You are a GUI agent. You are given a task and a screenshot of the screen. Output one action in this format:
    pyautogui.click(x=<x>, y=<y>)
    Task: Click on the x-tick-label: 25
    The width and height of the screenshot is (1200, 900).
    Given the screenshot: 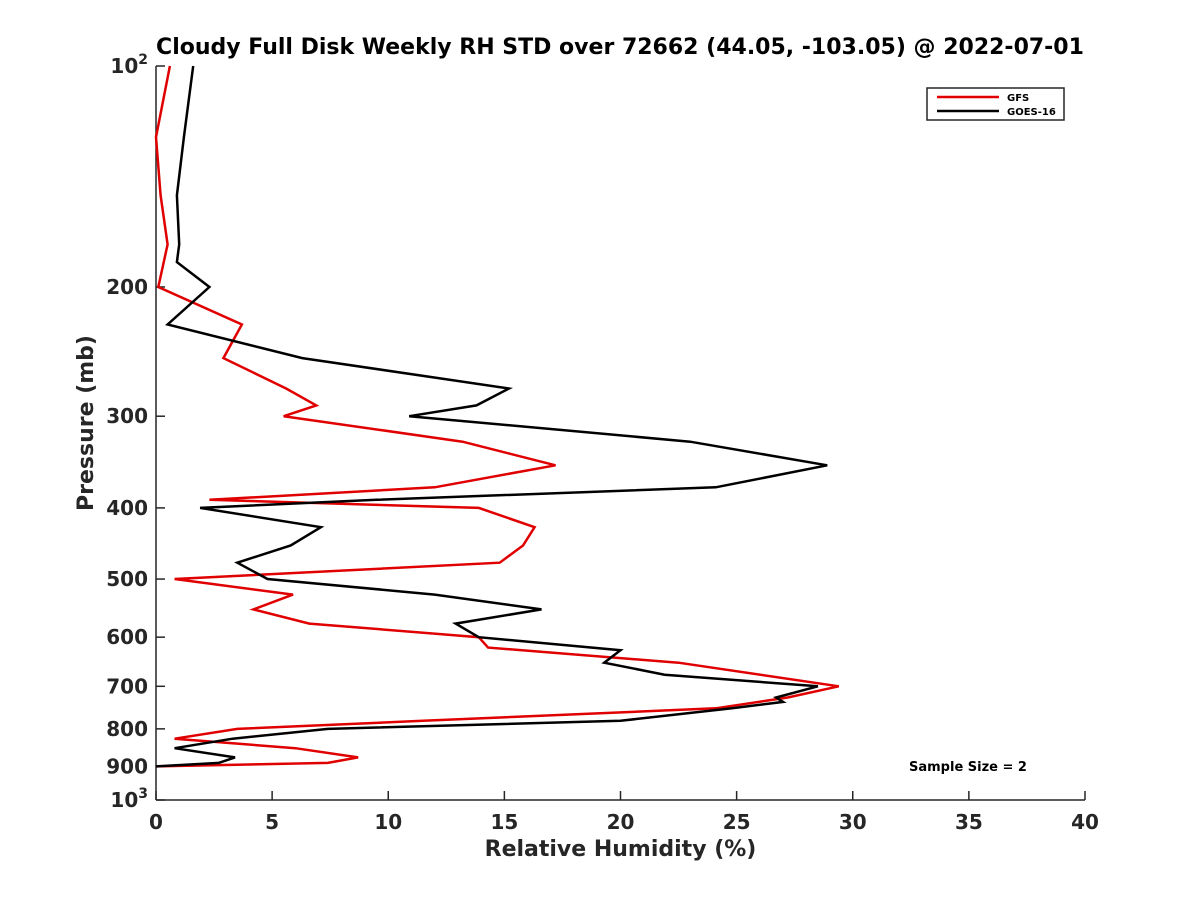 What is the action you would take?
    pyautogui.click(x=737, y=822)
    